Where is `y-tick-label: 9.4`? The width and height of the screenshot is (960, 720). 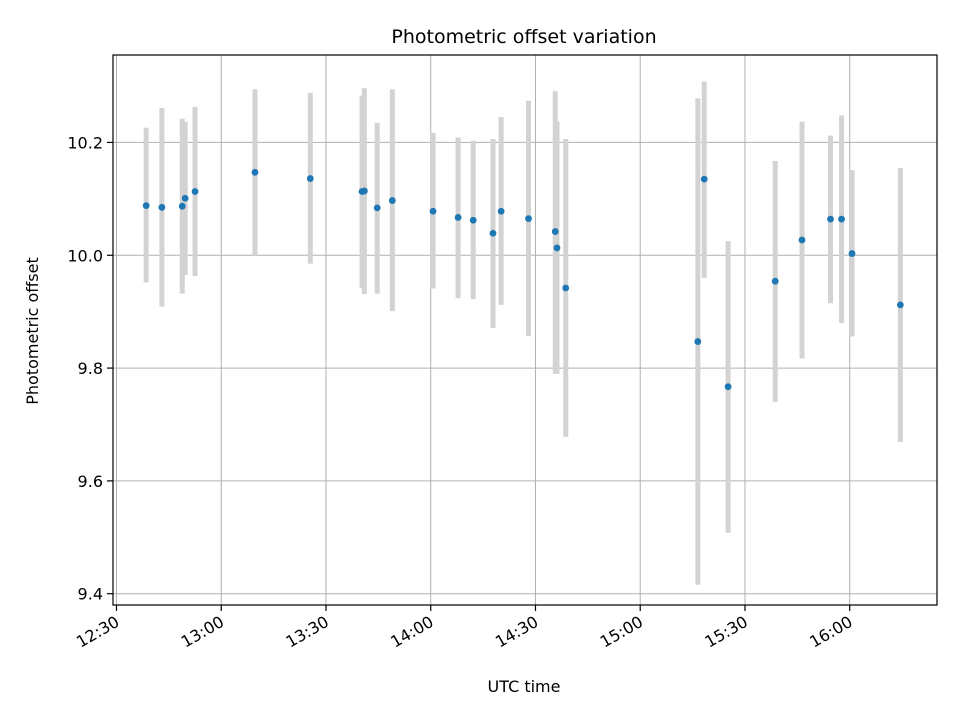 y-tick-label: 9.4 is located at coordinates (90, 594).